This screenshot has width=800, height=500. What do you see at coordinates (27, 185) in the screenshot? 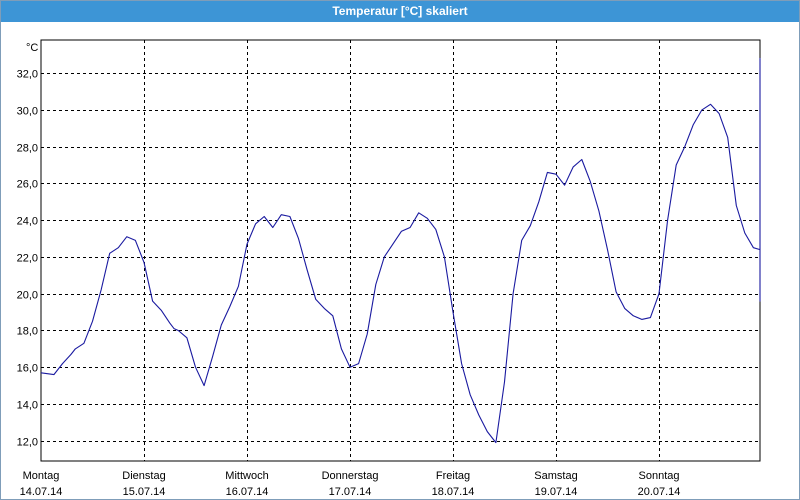
I see `y-tick-label: 26,0` at bounding box center [27, 185].